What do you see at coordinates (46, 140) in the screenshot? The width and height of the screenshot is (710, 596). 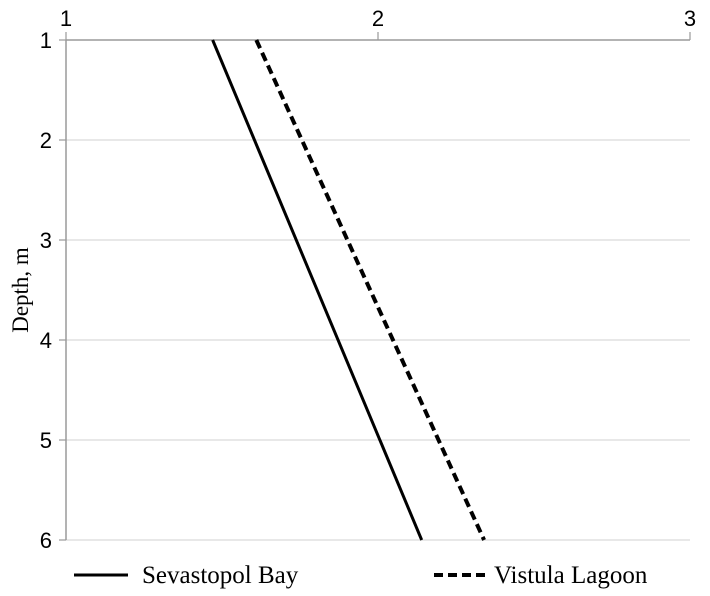 I see `y-tick-label-2: 2` at bounding box center [46, 140].